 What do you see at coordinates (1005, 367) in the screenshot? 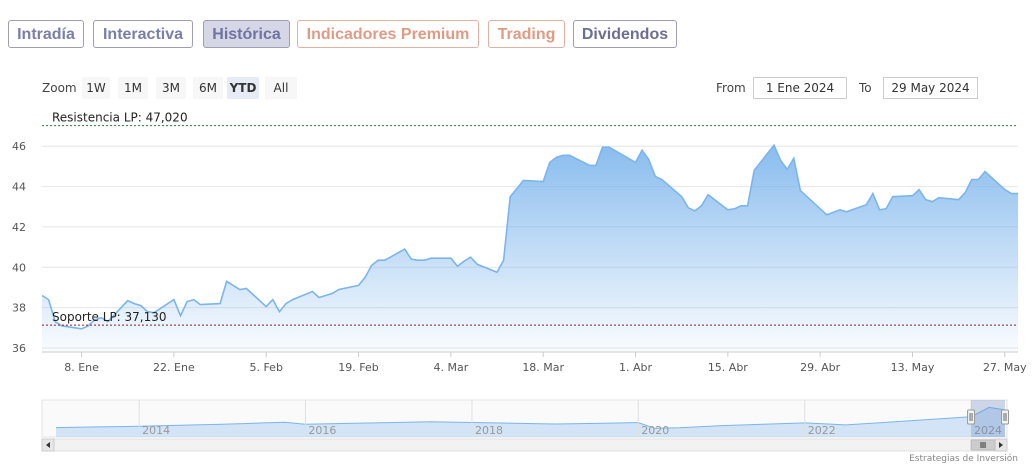
I see `x-tick-label: 27. May` at bounding box center [1005, 367].